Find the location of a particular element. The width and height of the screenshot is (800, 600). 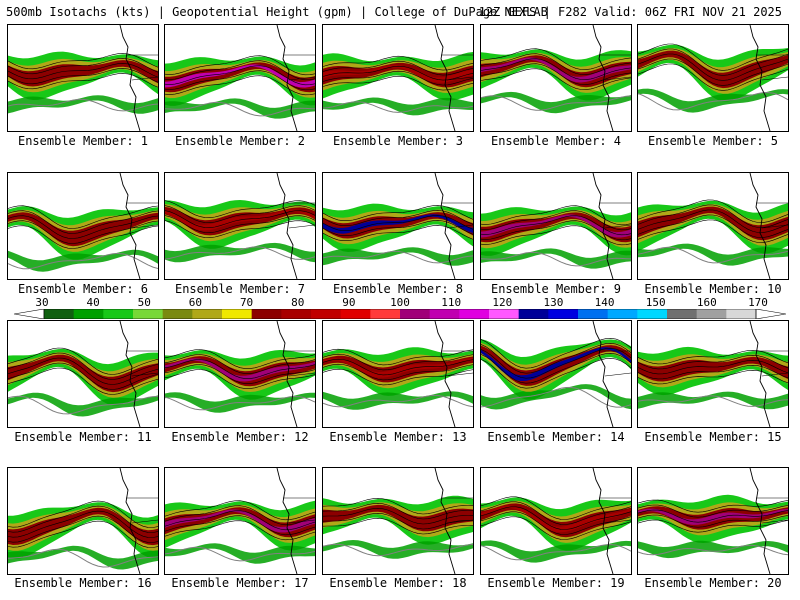

ensemble-member-label: Ensemble Member: 6 is located at coordinates (83, 289).